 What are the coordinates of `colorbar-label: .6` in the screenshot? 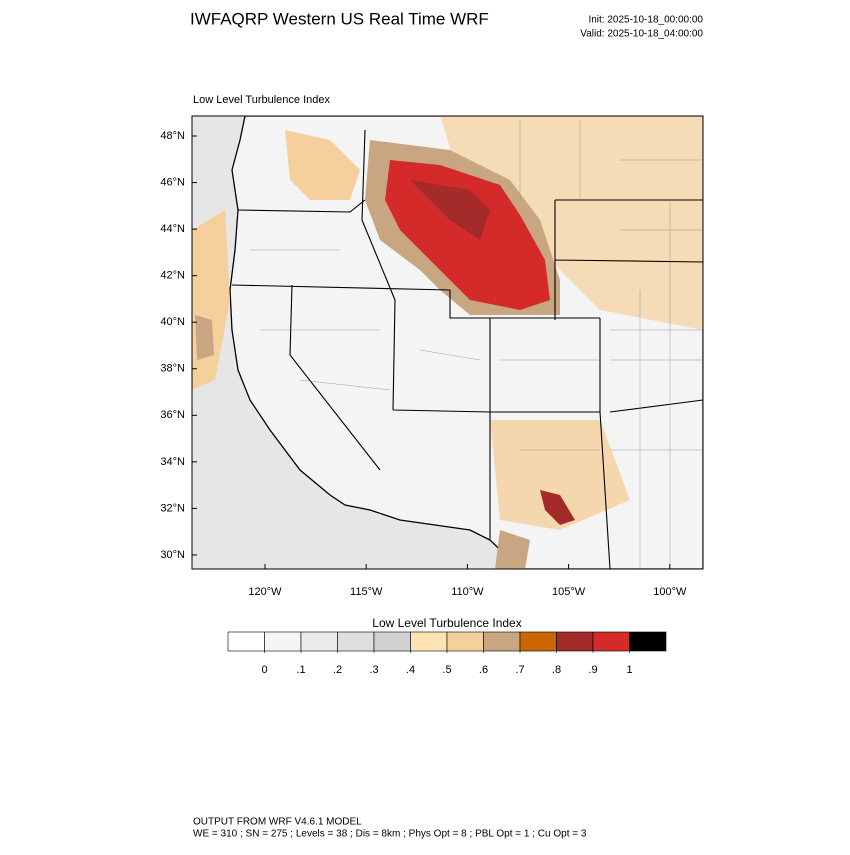 It's located at (483, 670).